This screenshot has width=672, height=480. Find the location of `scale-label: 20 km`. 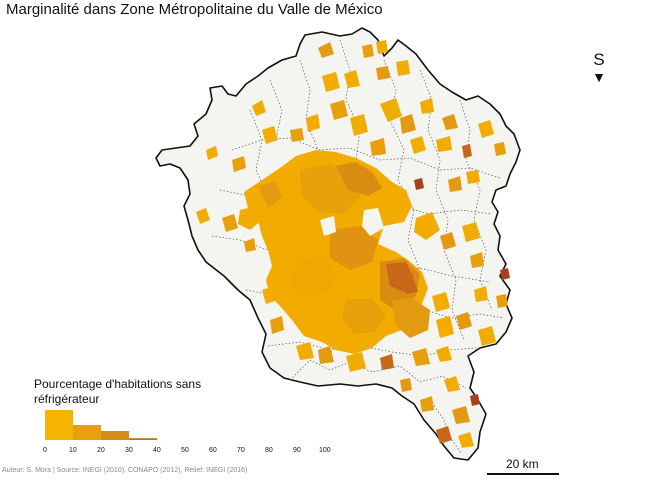

scale-label: 20 km is located at coordinates (522, 464).